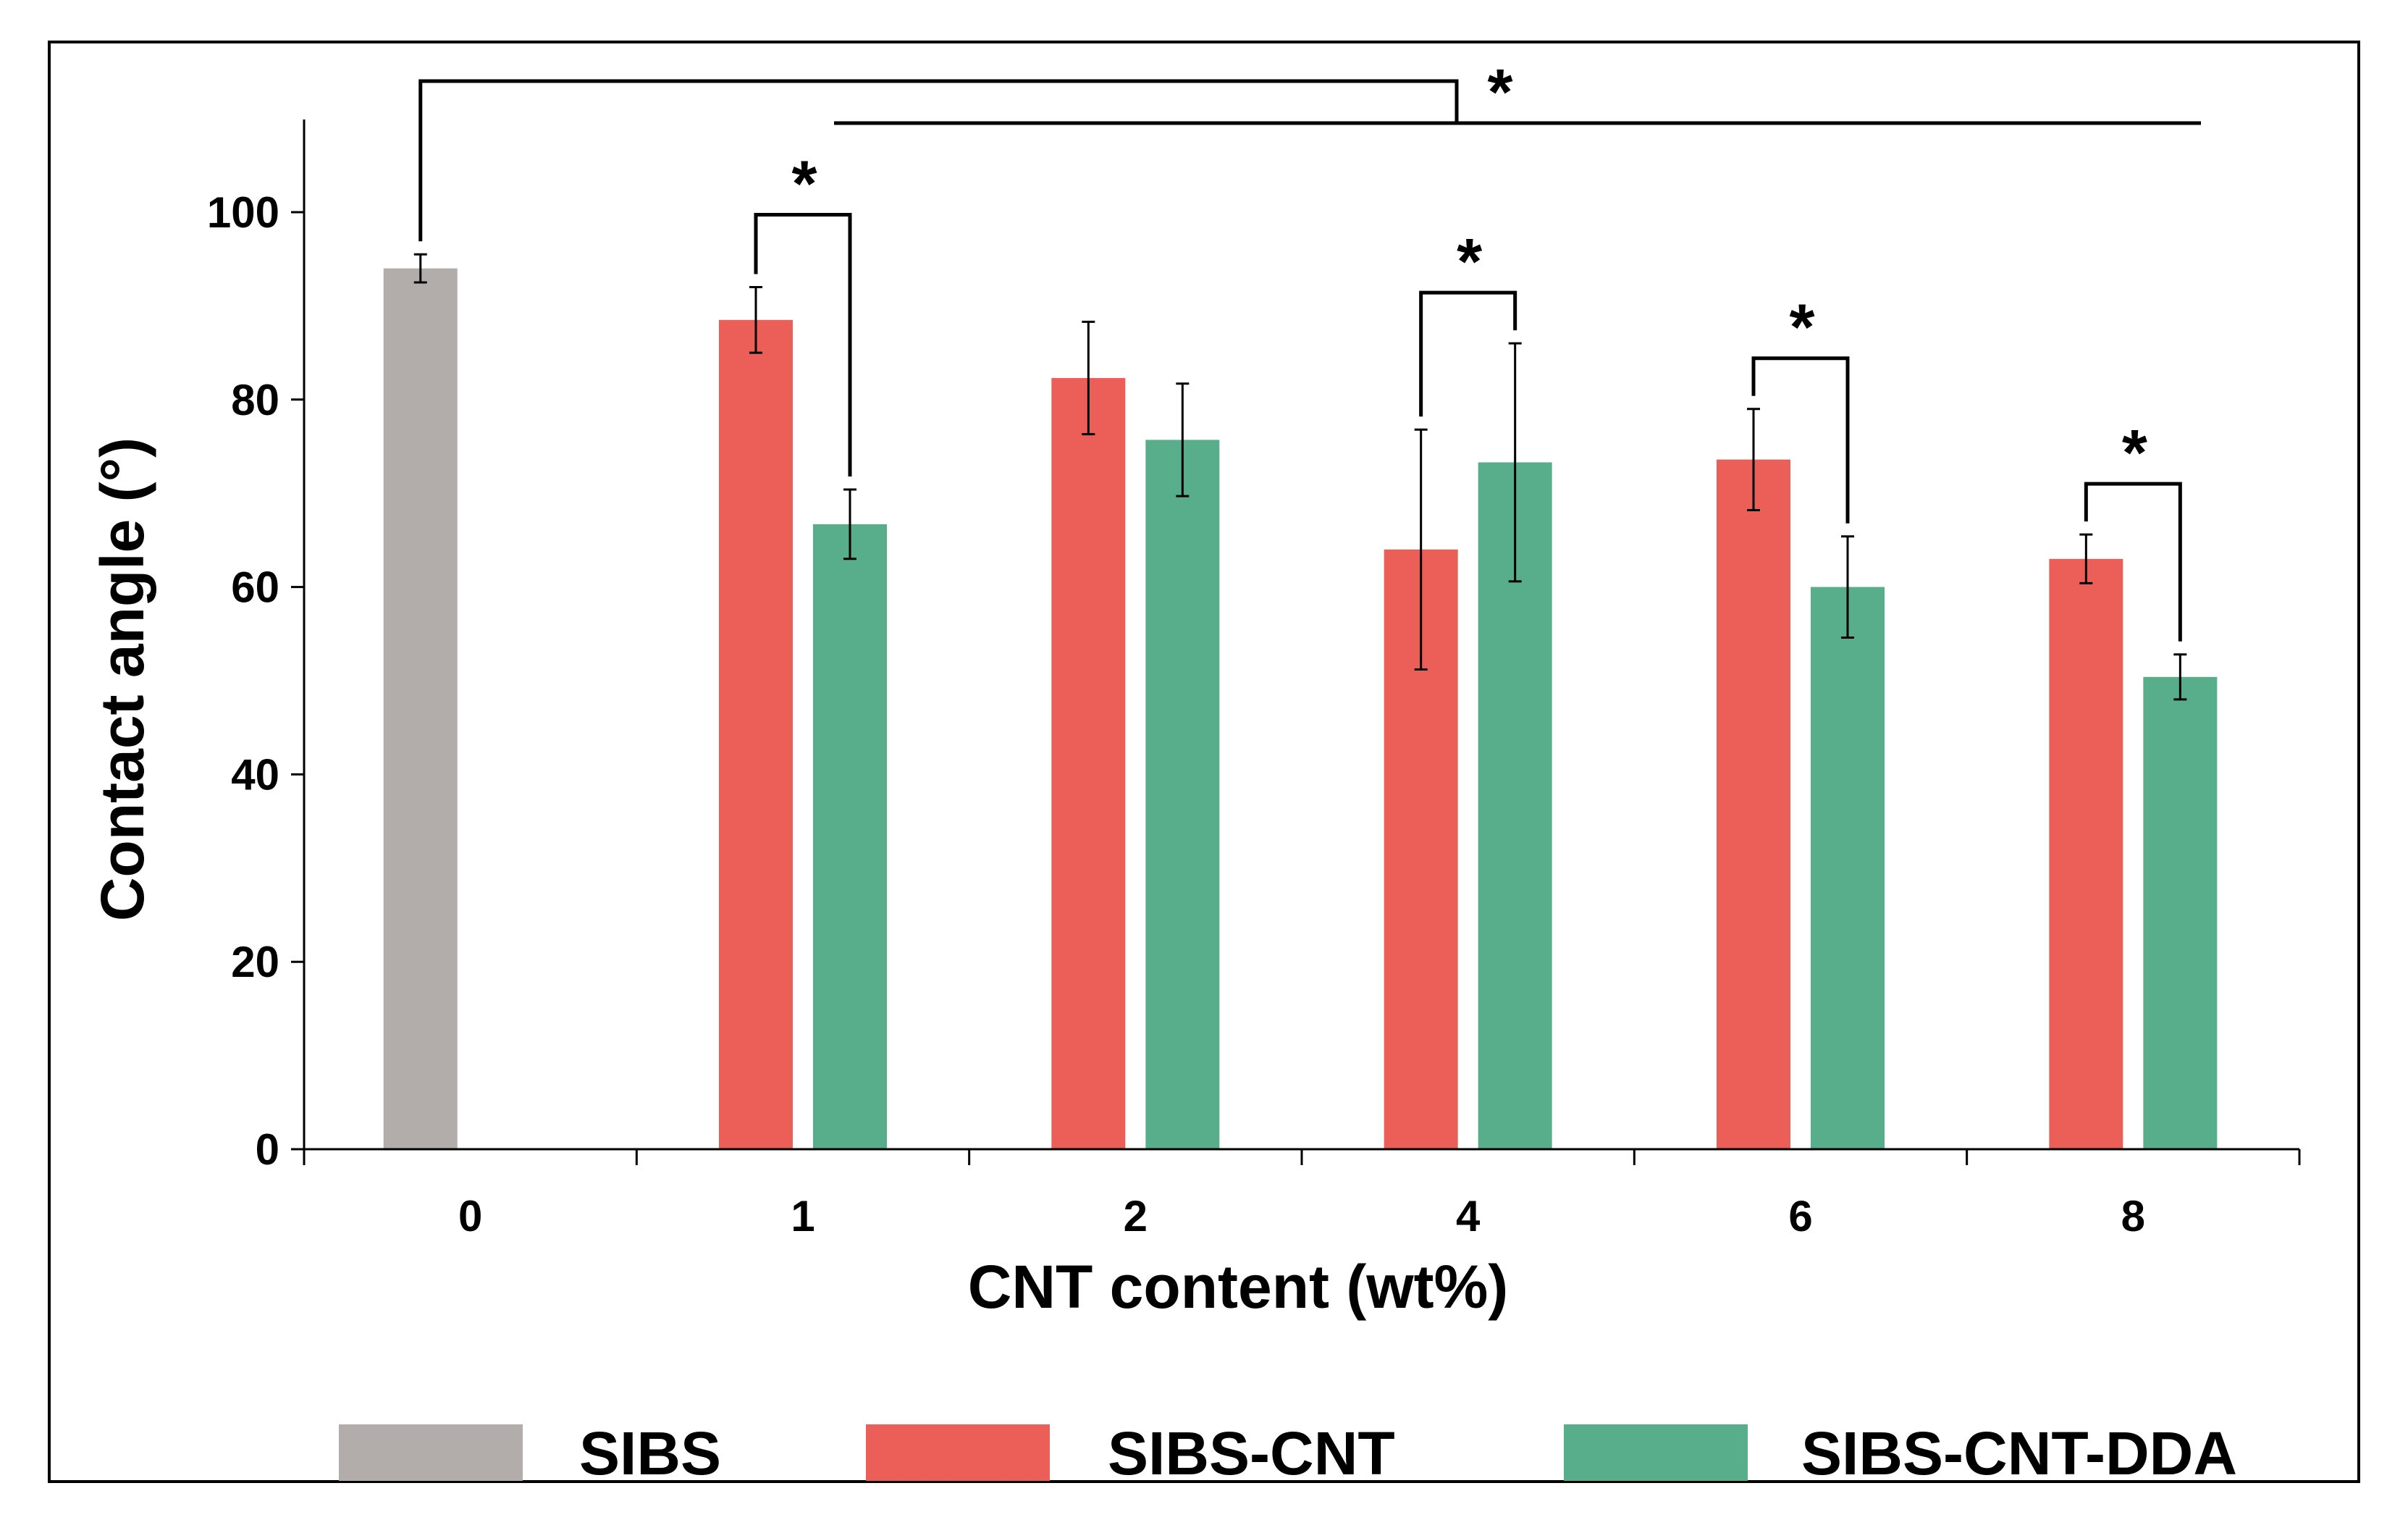 The image size is (2408, 1533). What do you see at coordinates (470, 1216) in the screenshot?
I see `x-tick-label-0: 0` at bounding box center [470, 1216].